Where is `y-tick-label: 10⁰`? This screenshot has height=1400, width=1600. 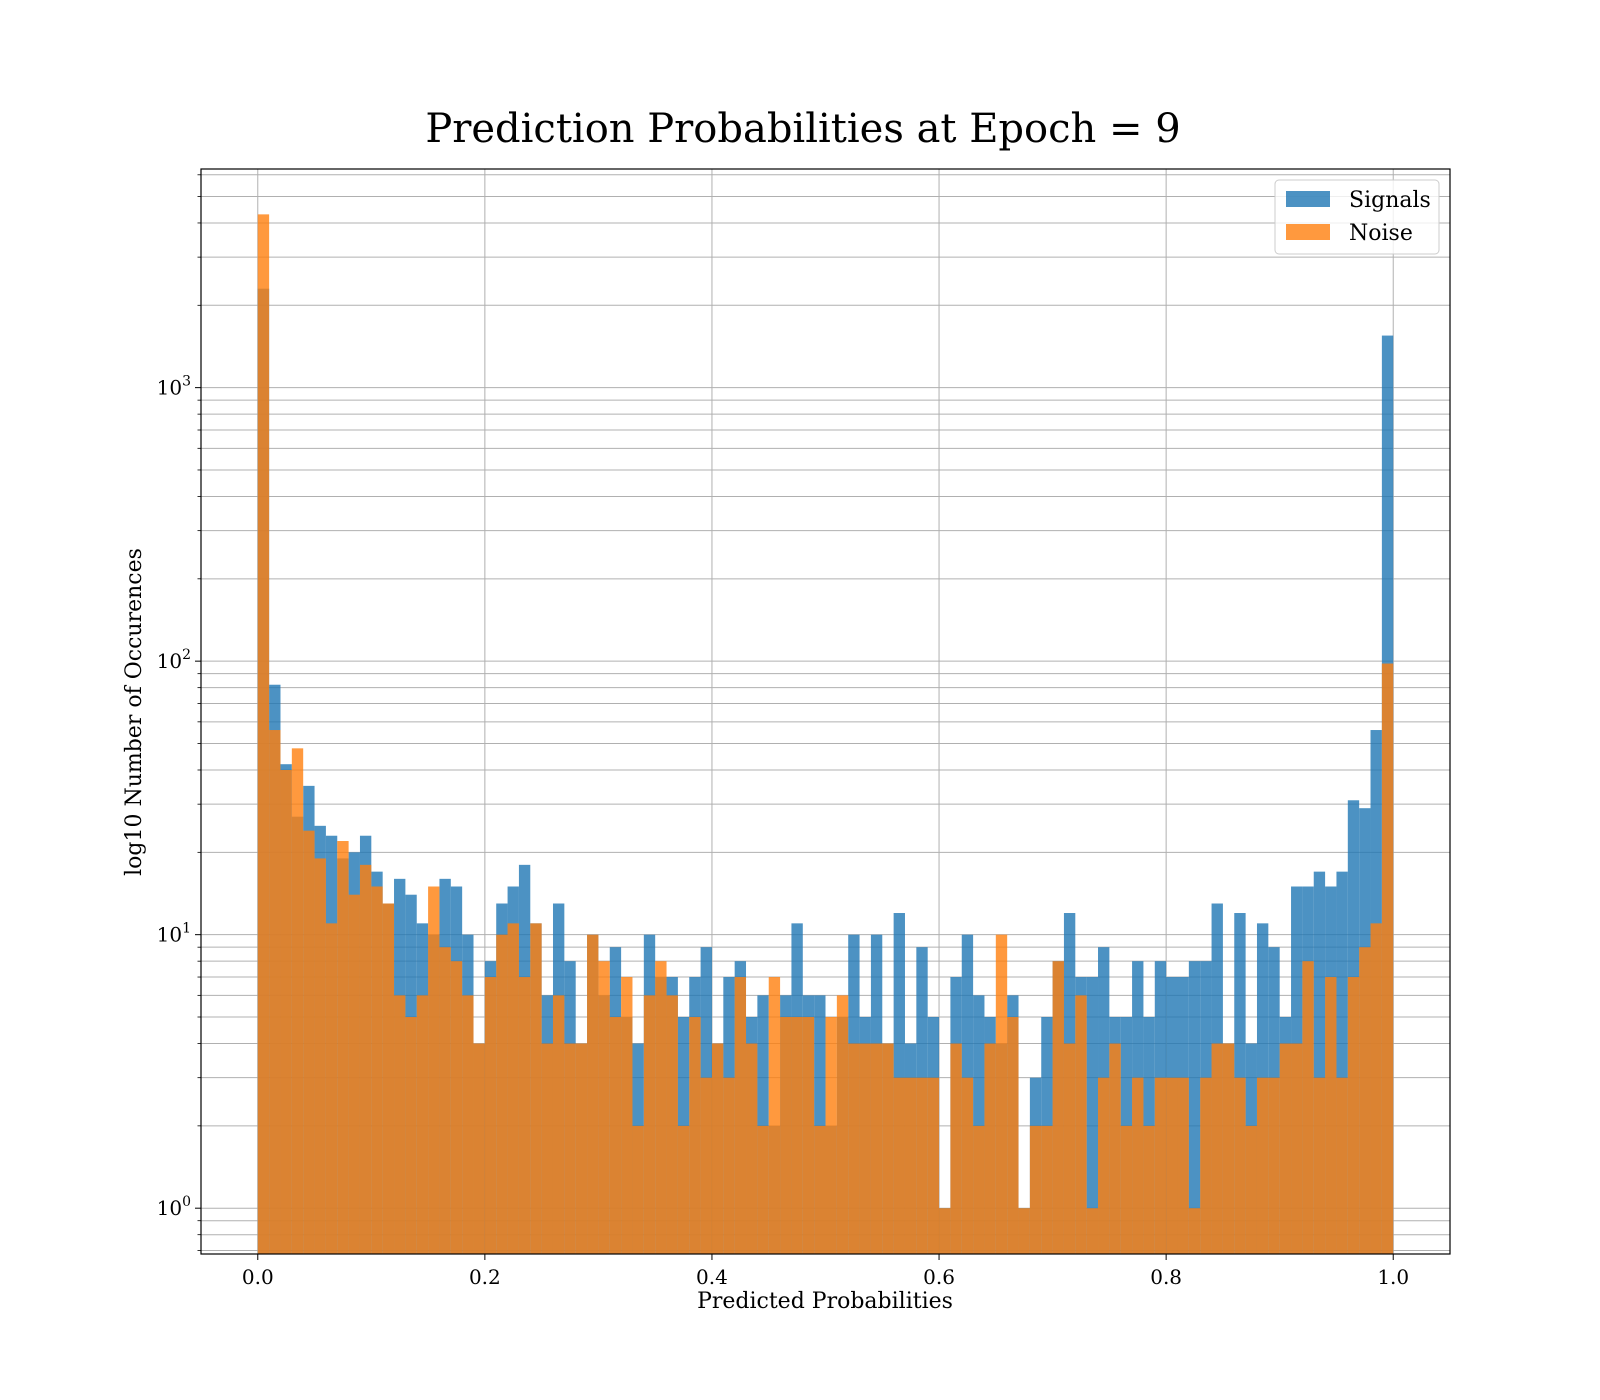 y-tick-label: 10⁰ is located at coordinates (174, 1207).